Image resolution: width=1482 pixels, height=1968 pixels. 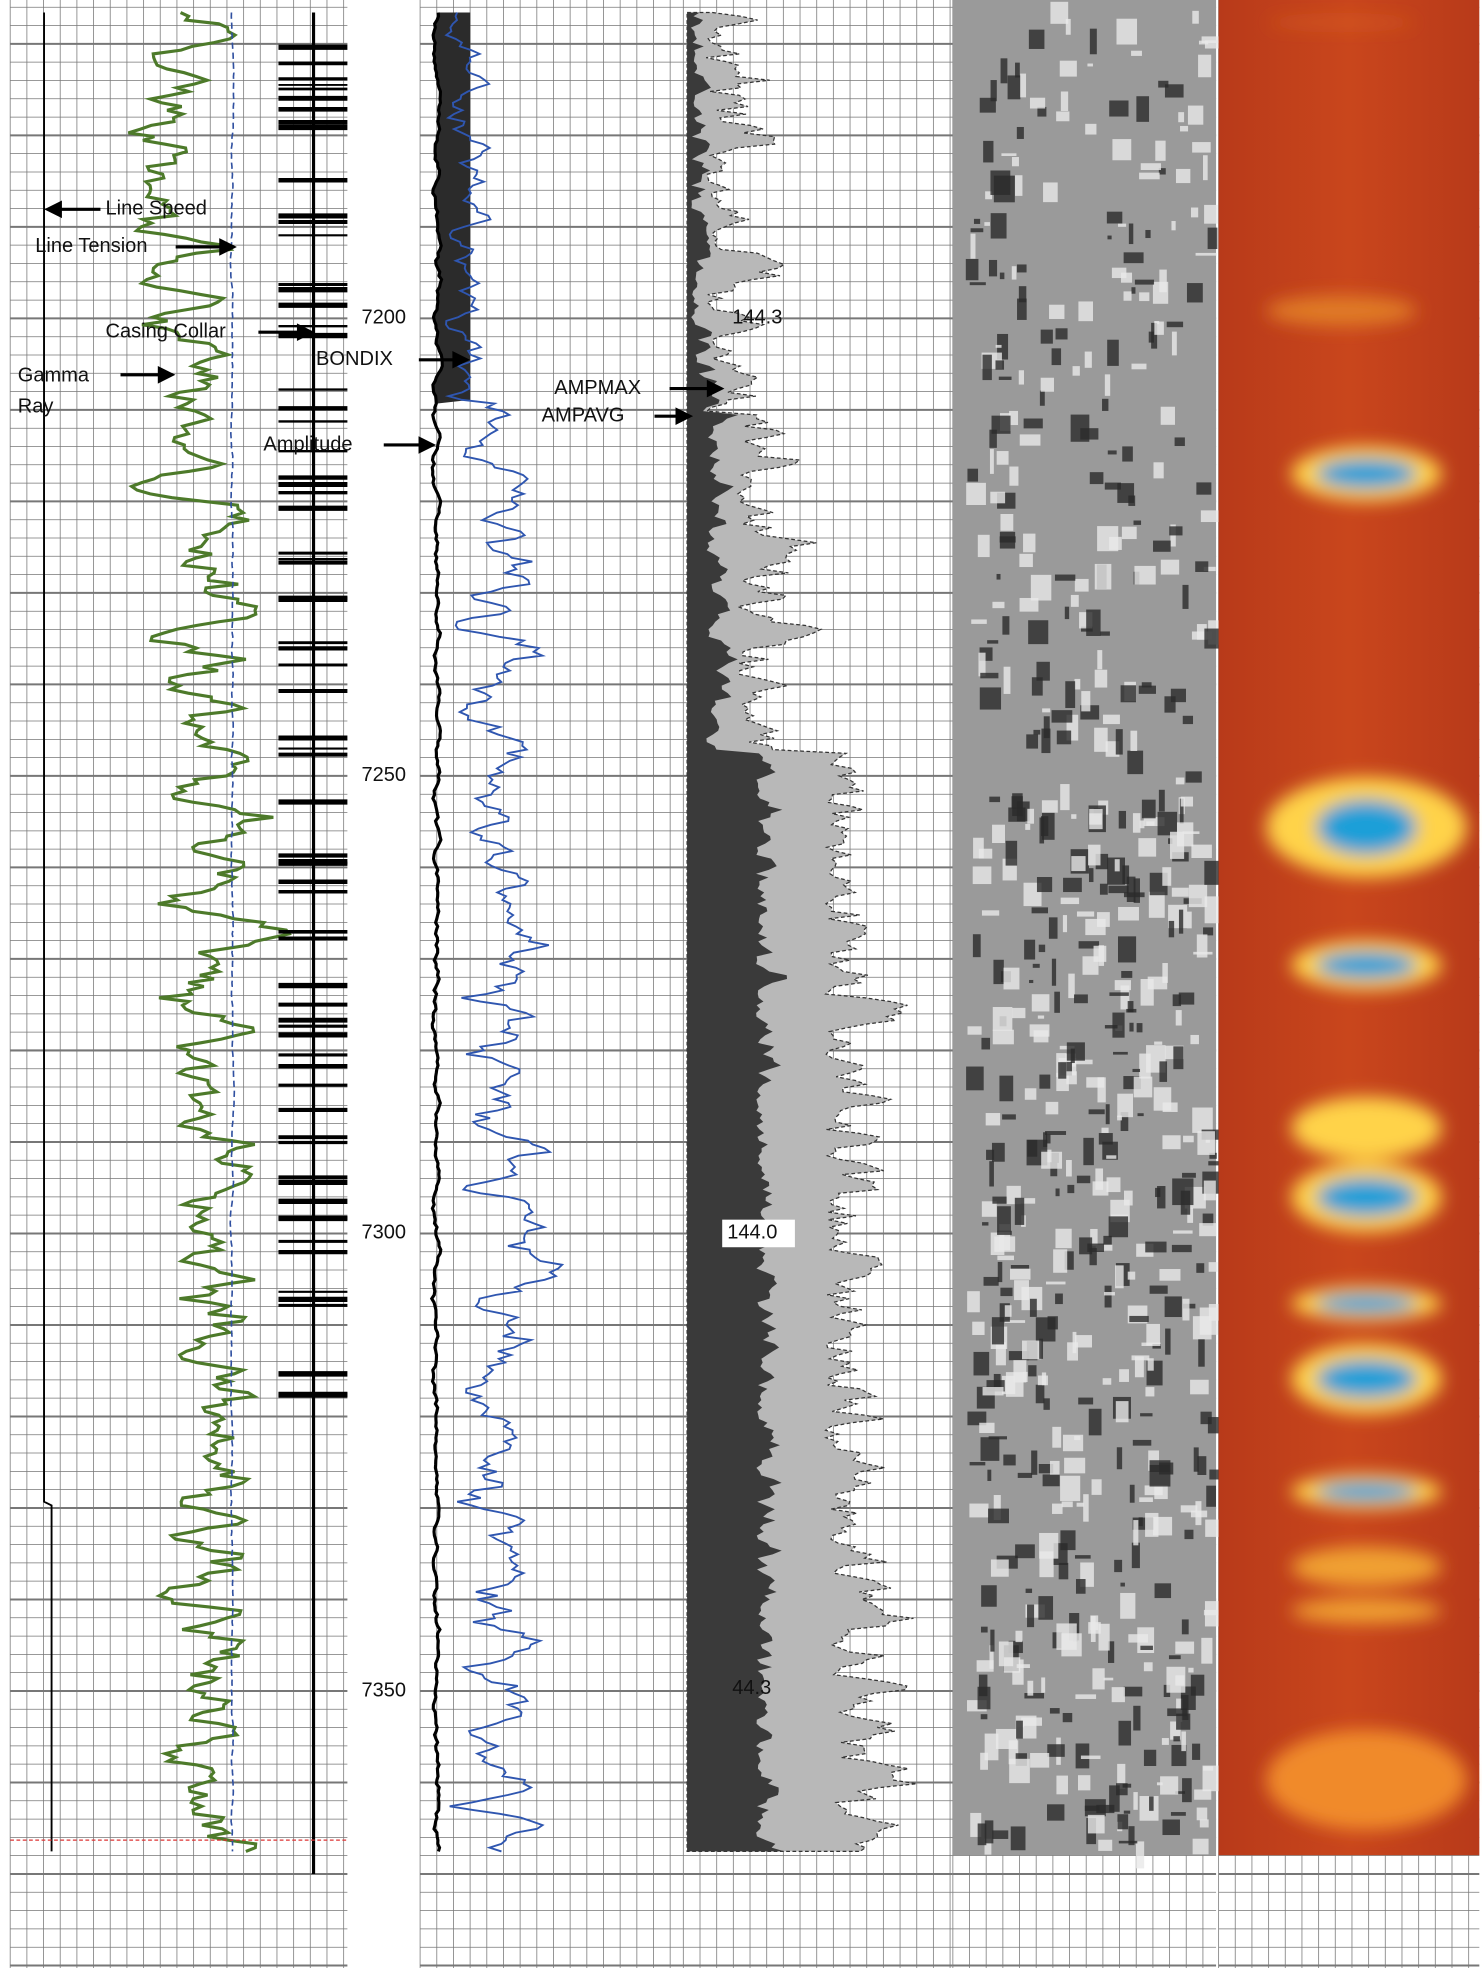 What do you see at coordinates (737, 932) in the screenshot?
I see `ampavg-area` at bounding box center [737, 932].